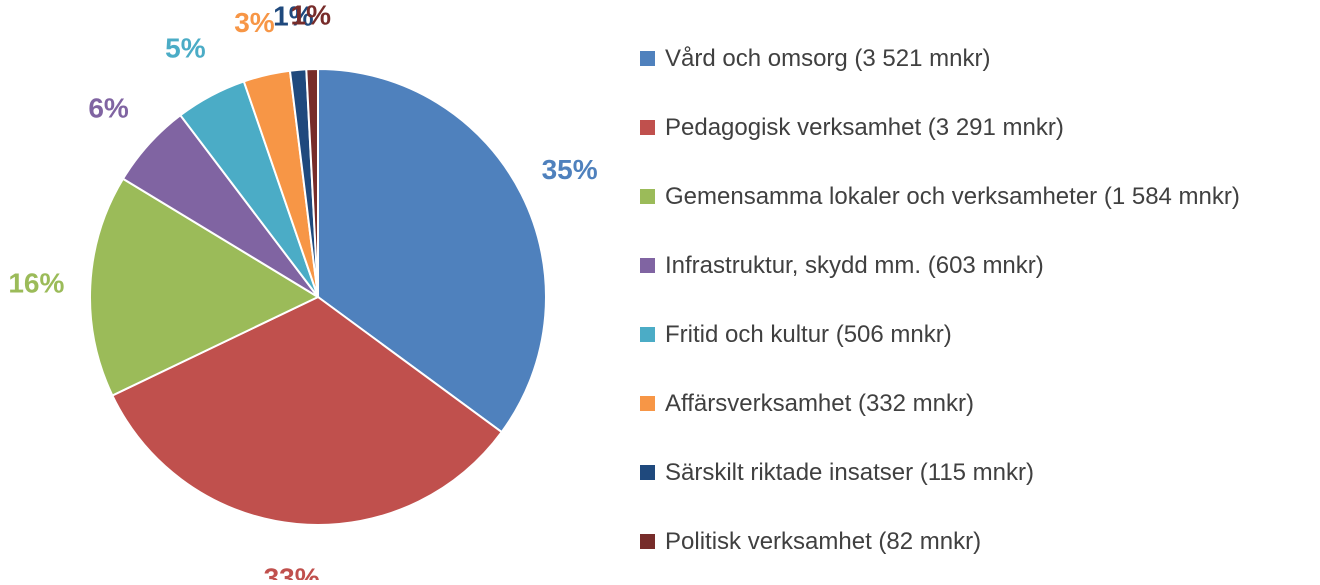  What do you see at coordinates (36, 283) in the screenshot?
I see `data-label: 16%` at bounding box center [36, 283].